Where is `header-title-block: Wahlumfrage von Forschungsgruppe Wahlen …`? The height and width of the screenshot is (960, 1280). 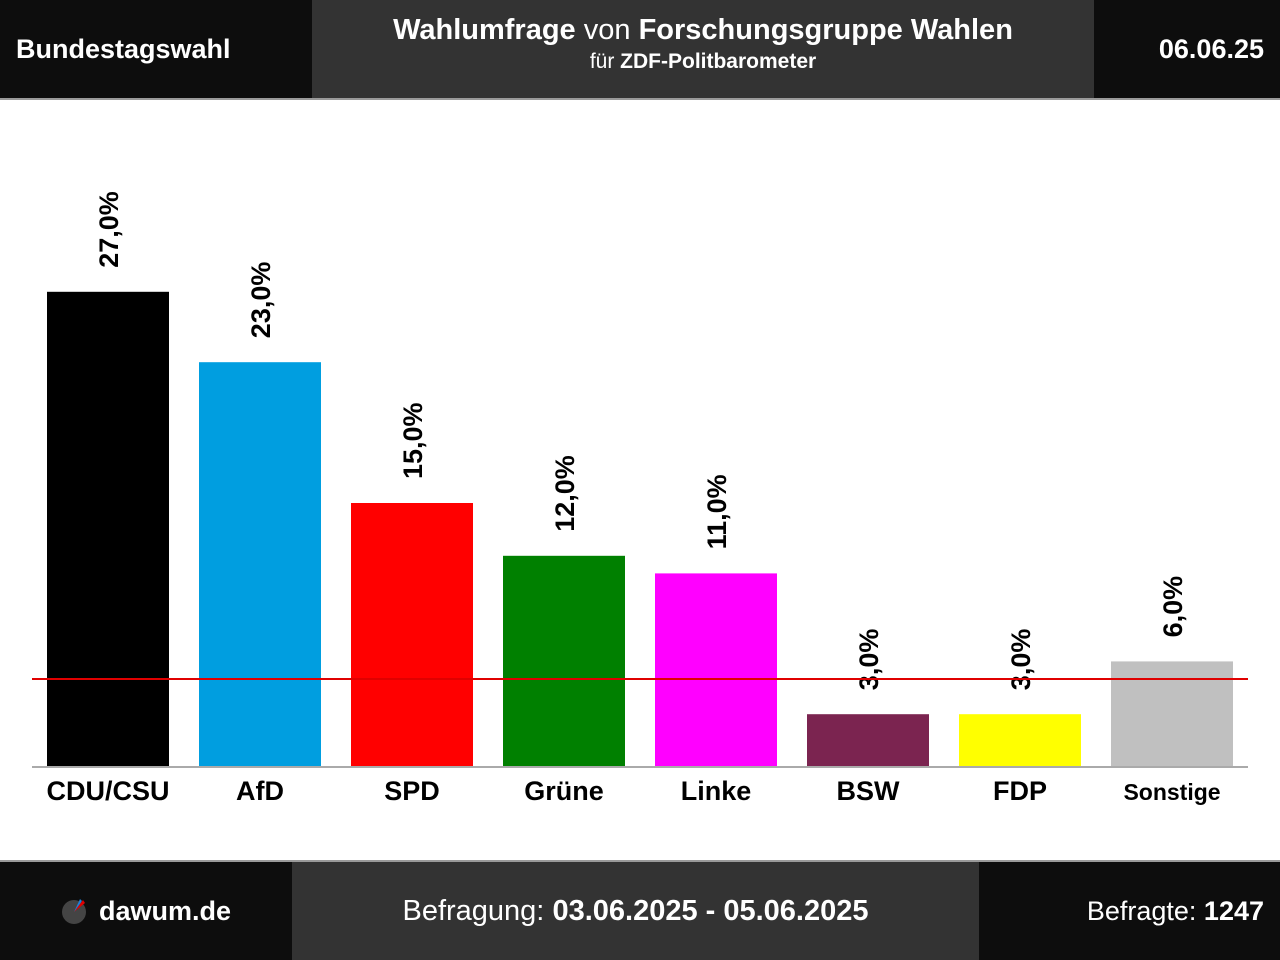
header-title-block: Wahlumfrage von Forschungsgruppe Wahlen … is located at coordinates (703, 49).